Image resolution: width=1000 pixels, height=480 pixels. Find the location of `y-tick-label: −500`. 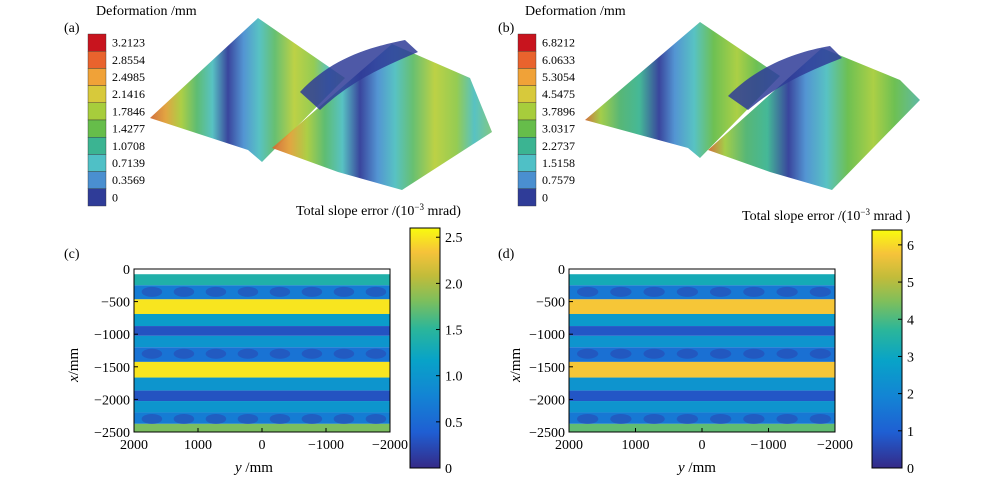

y-tick-label: −500 is located at coordinates (550, 303).